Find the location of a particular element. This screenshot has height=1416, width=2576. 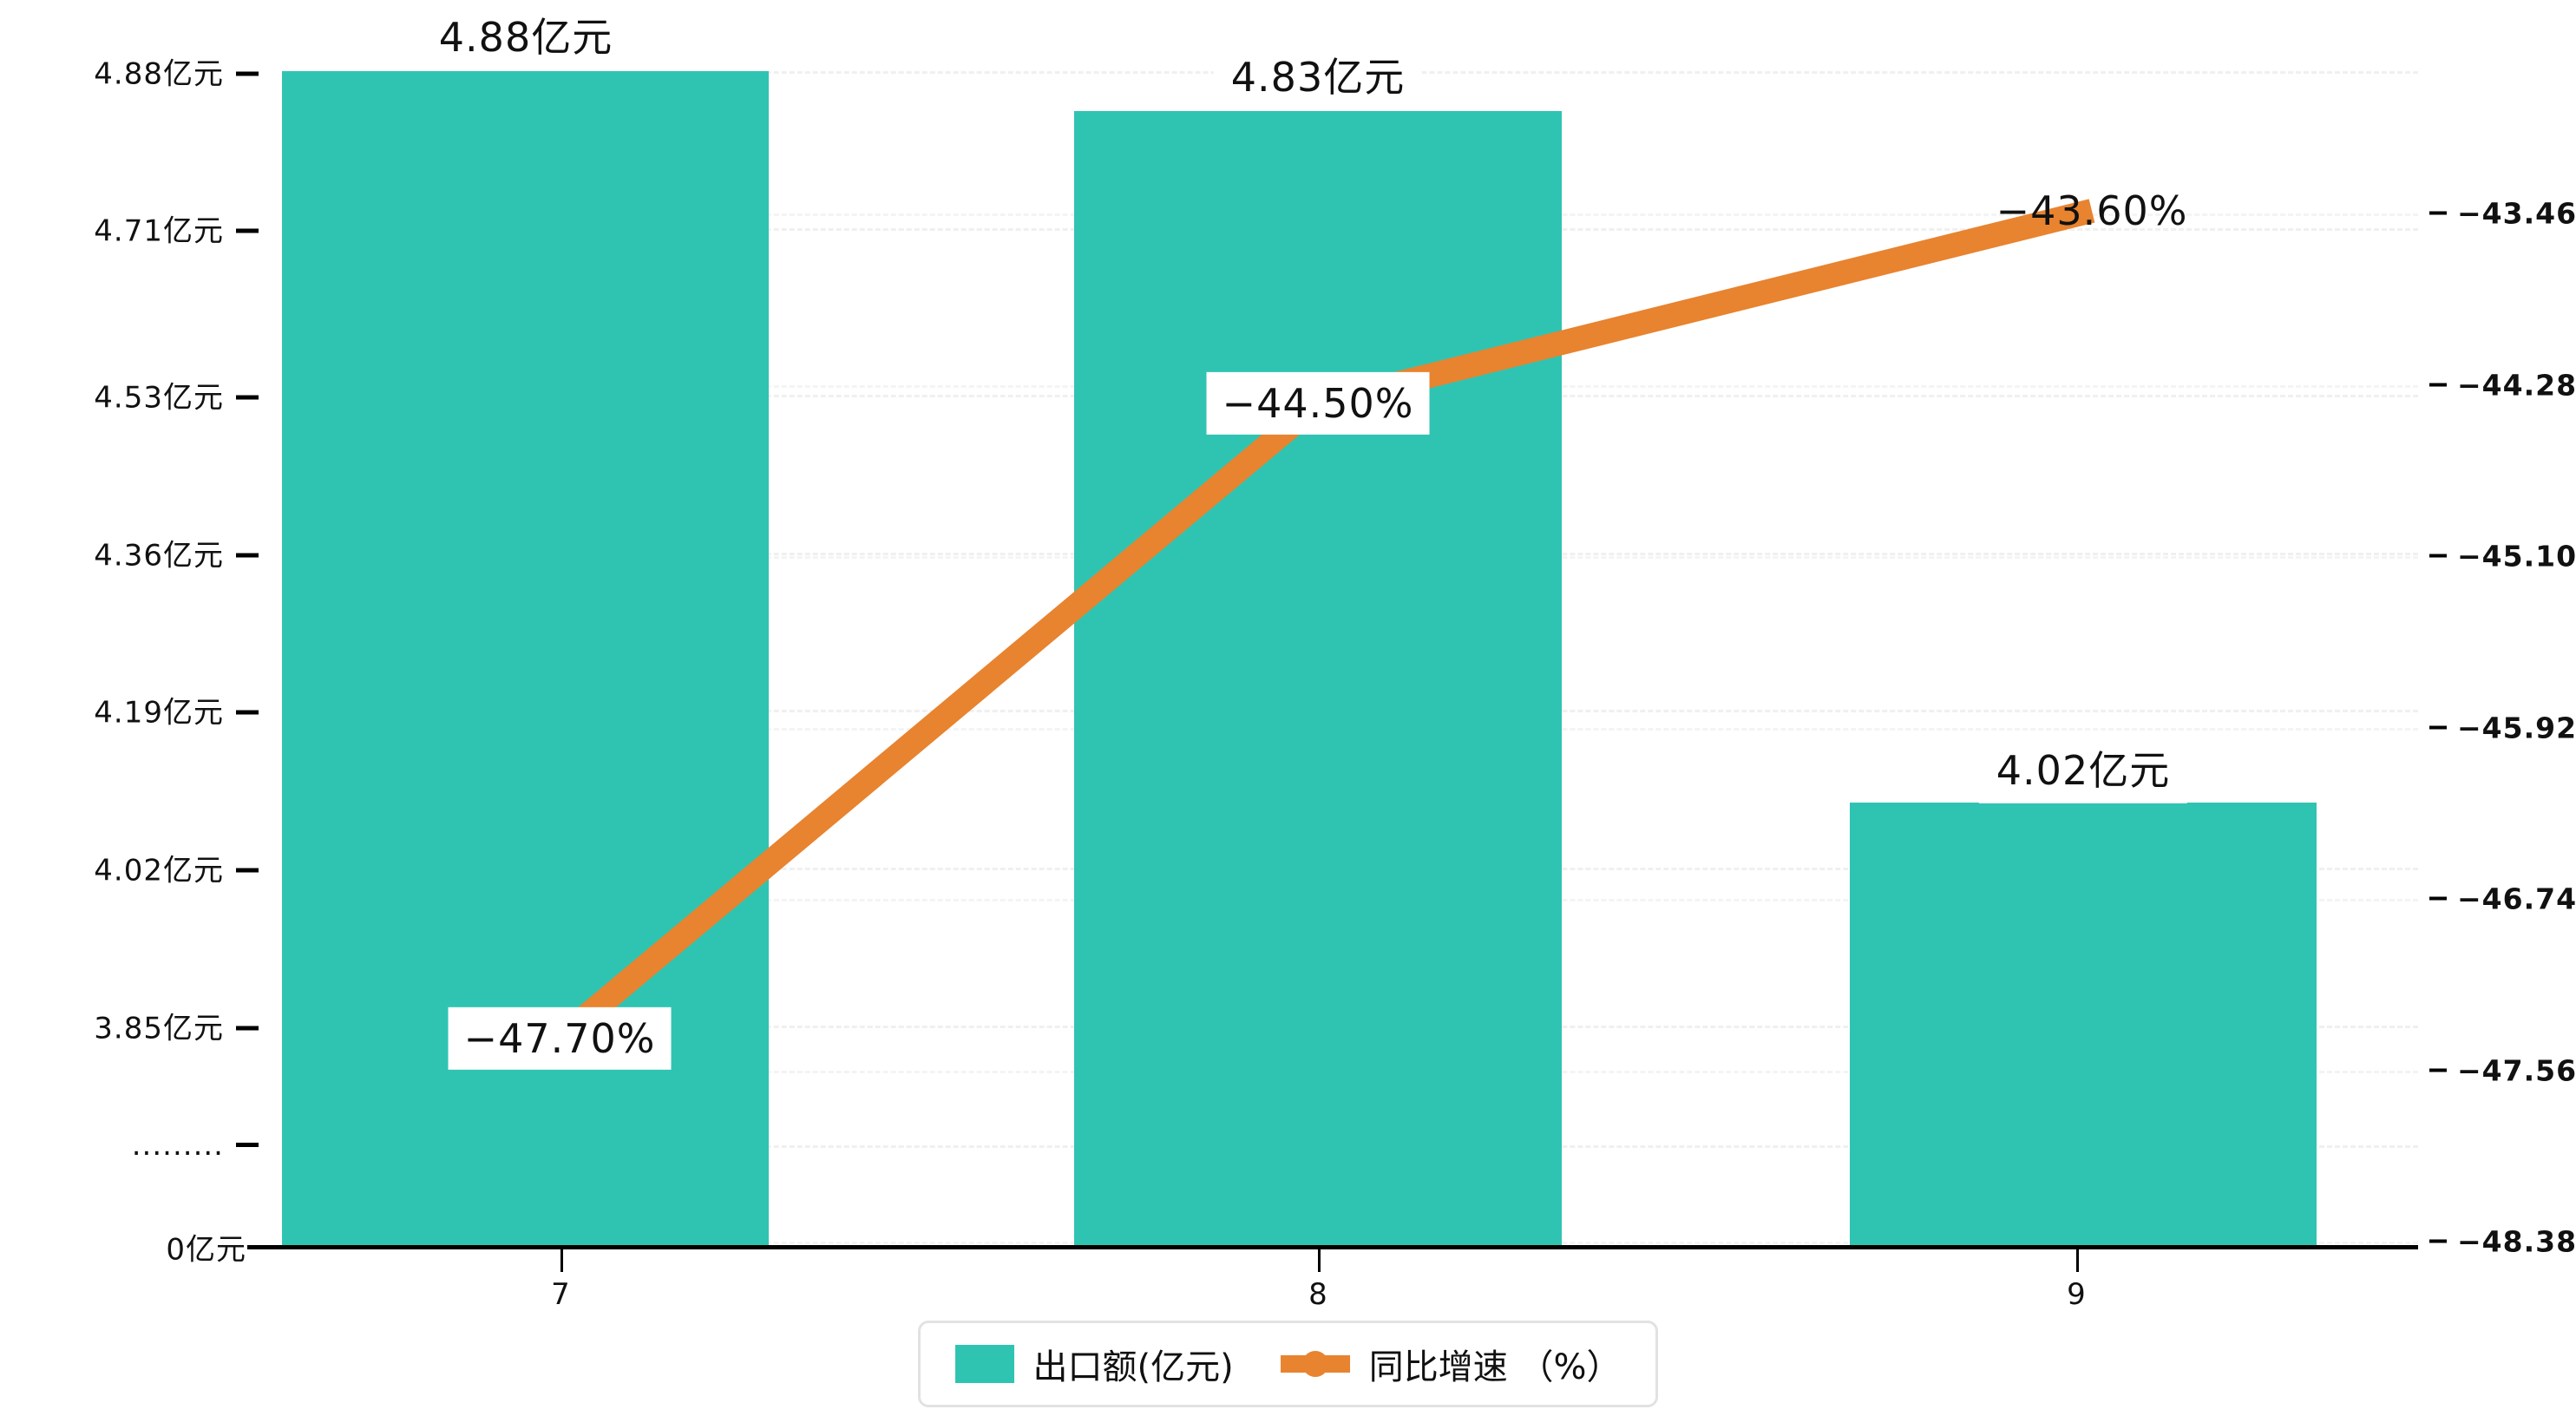

legend-item-bar: 出口额(亿元) is located at coordinates (1094, 1364).